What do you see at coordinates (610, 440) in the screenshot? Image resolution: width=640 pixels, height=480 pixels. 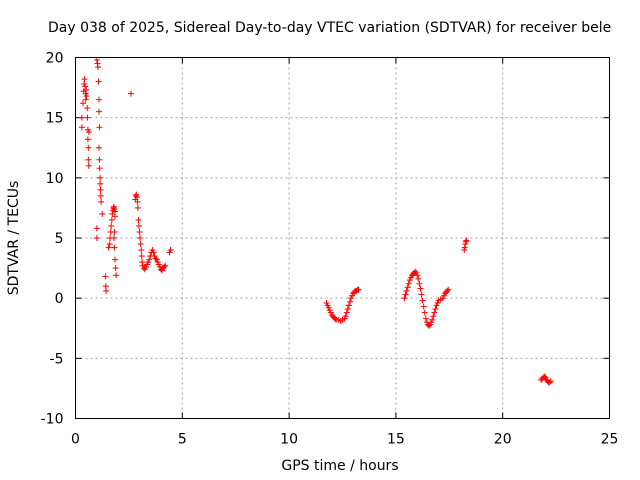 I see `x-tick-label: 25` at bounding box center [610, 440].